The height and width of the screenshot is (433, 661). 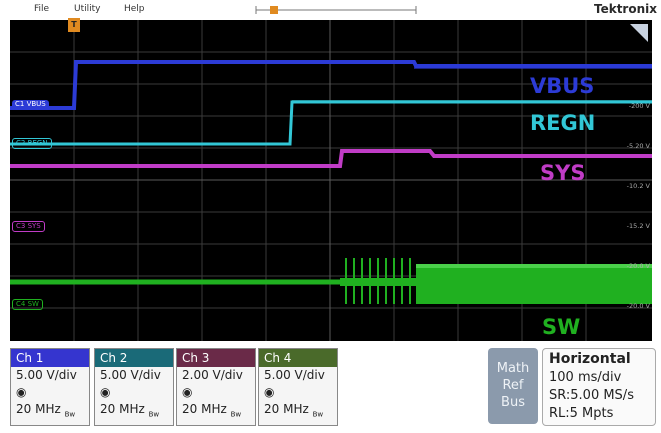 I want to click on ch1-scale: 5.00 V/div, so click(x=46, y=375).